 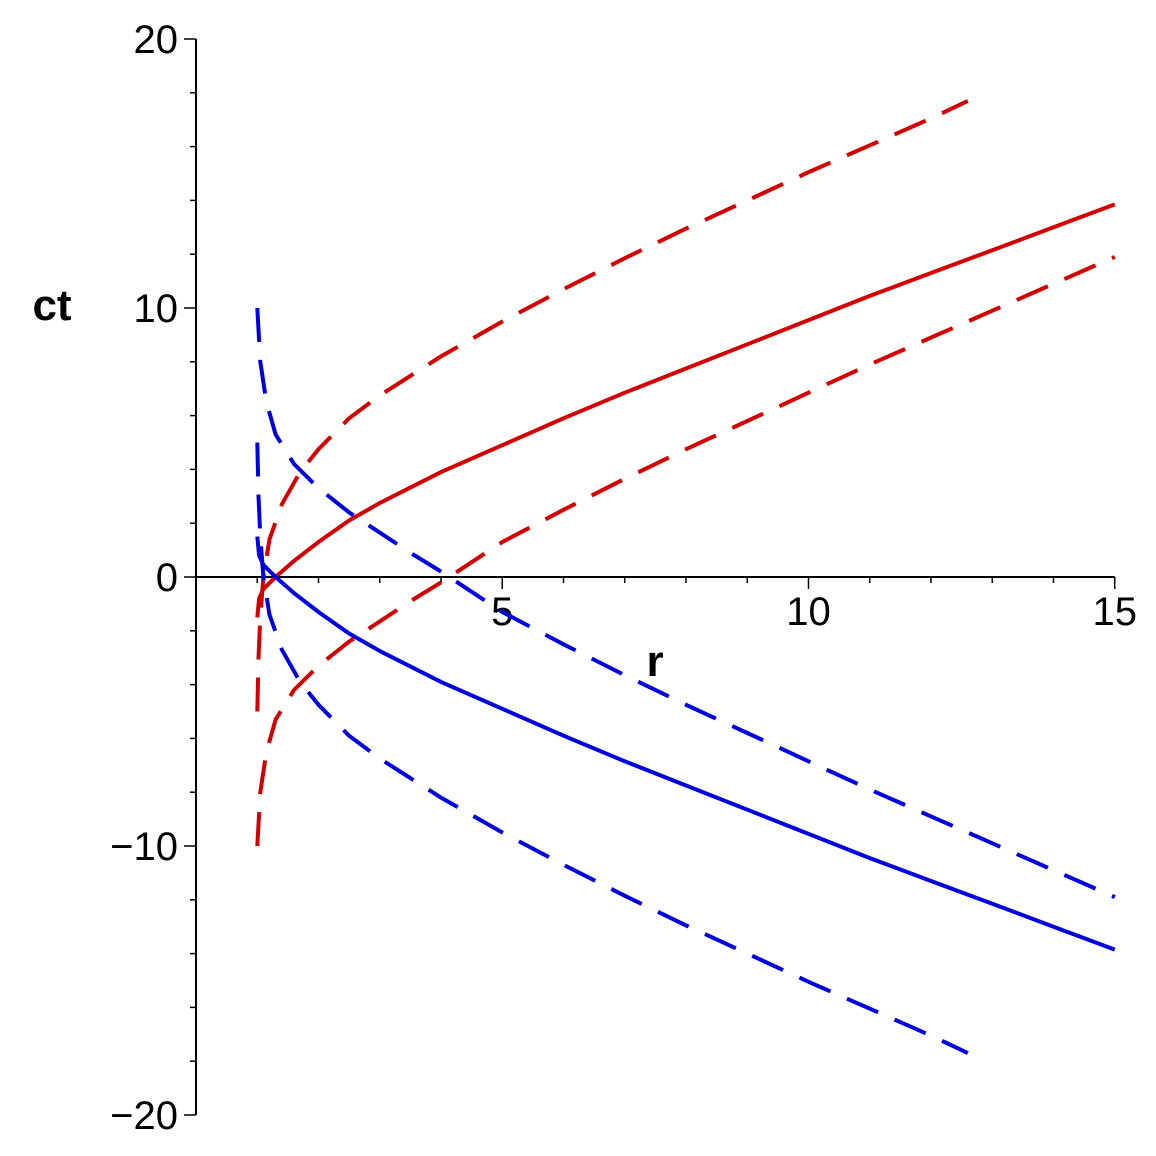 I want to click on x-tick-label: 10, so click(x=808, y=612).